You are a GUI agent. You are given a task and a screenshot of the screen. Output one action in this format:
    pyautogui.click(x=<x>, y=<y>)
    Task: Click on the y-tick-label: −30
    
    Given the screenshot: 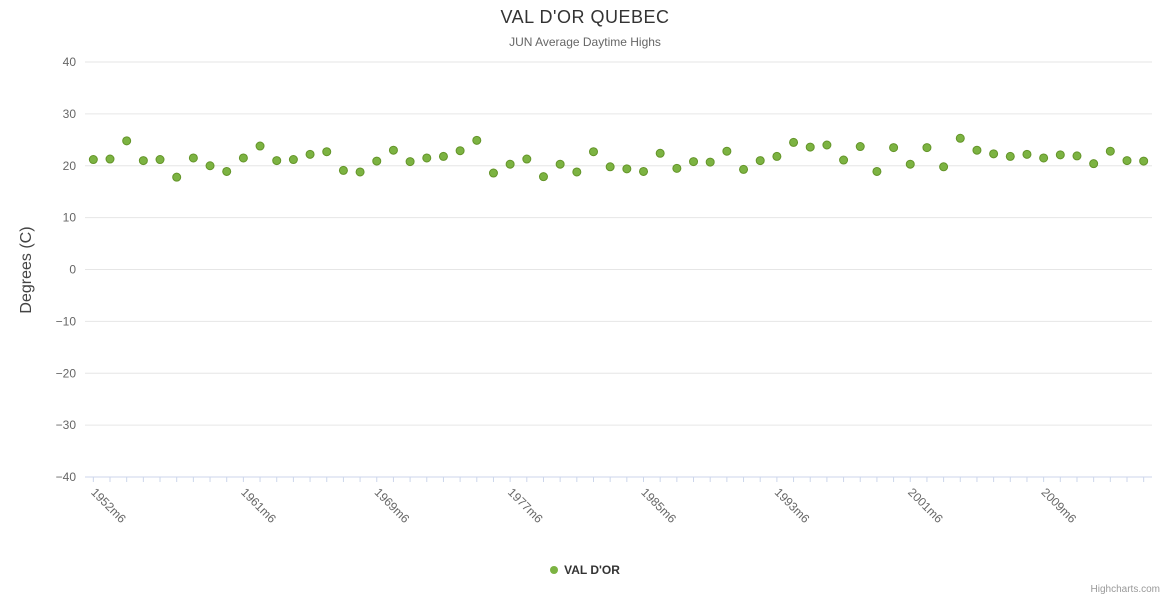 What is the action you would take?
    pyautogui.click(x=66, y=425)
    